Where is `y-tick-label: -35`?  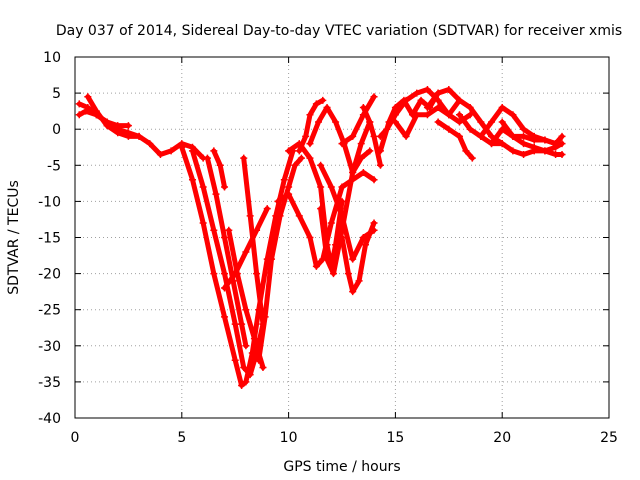 y-tick-label: -35 is located at coordinates (49, 383).